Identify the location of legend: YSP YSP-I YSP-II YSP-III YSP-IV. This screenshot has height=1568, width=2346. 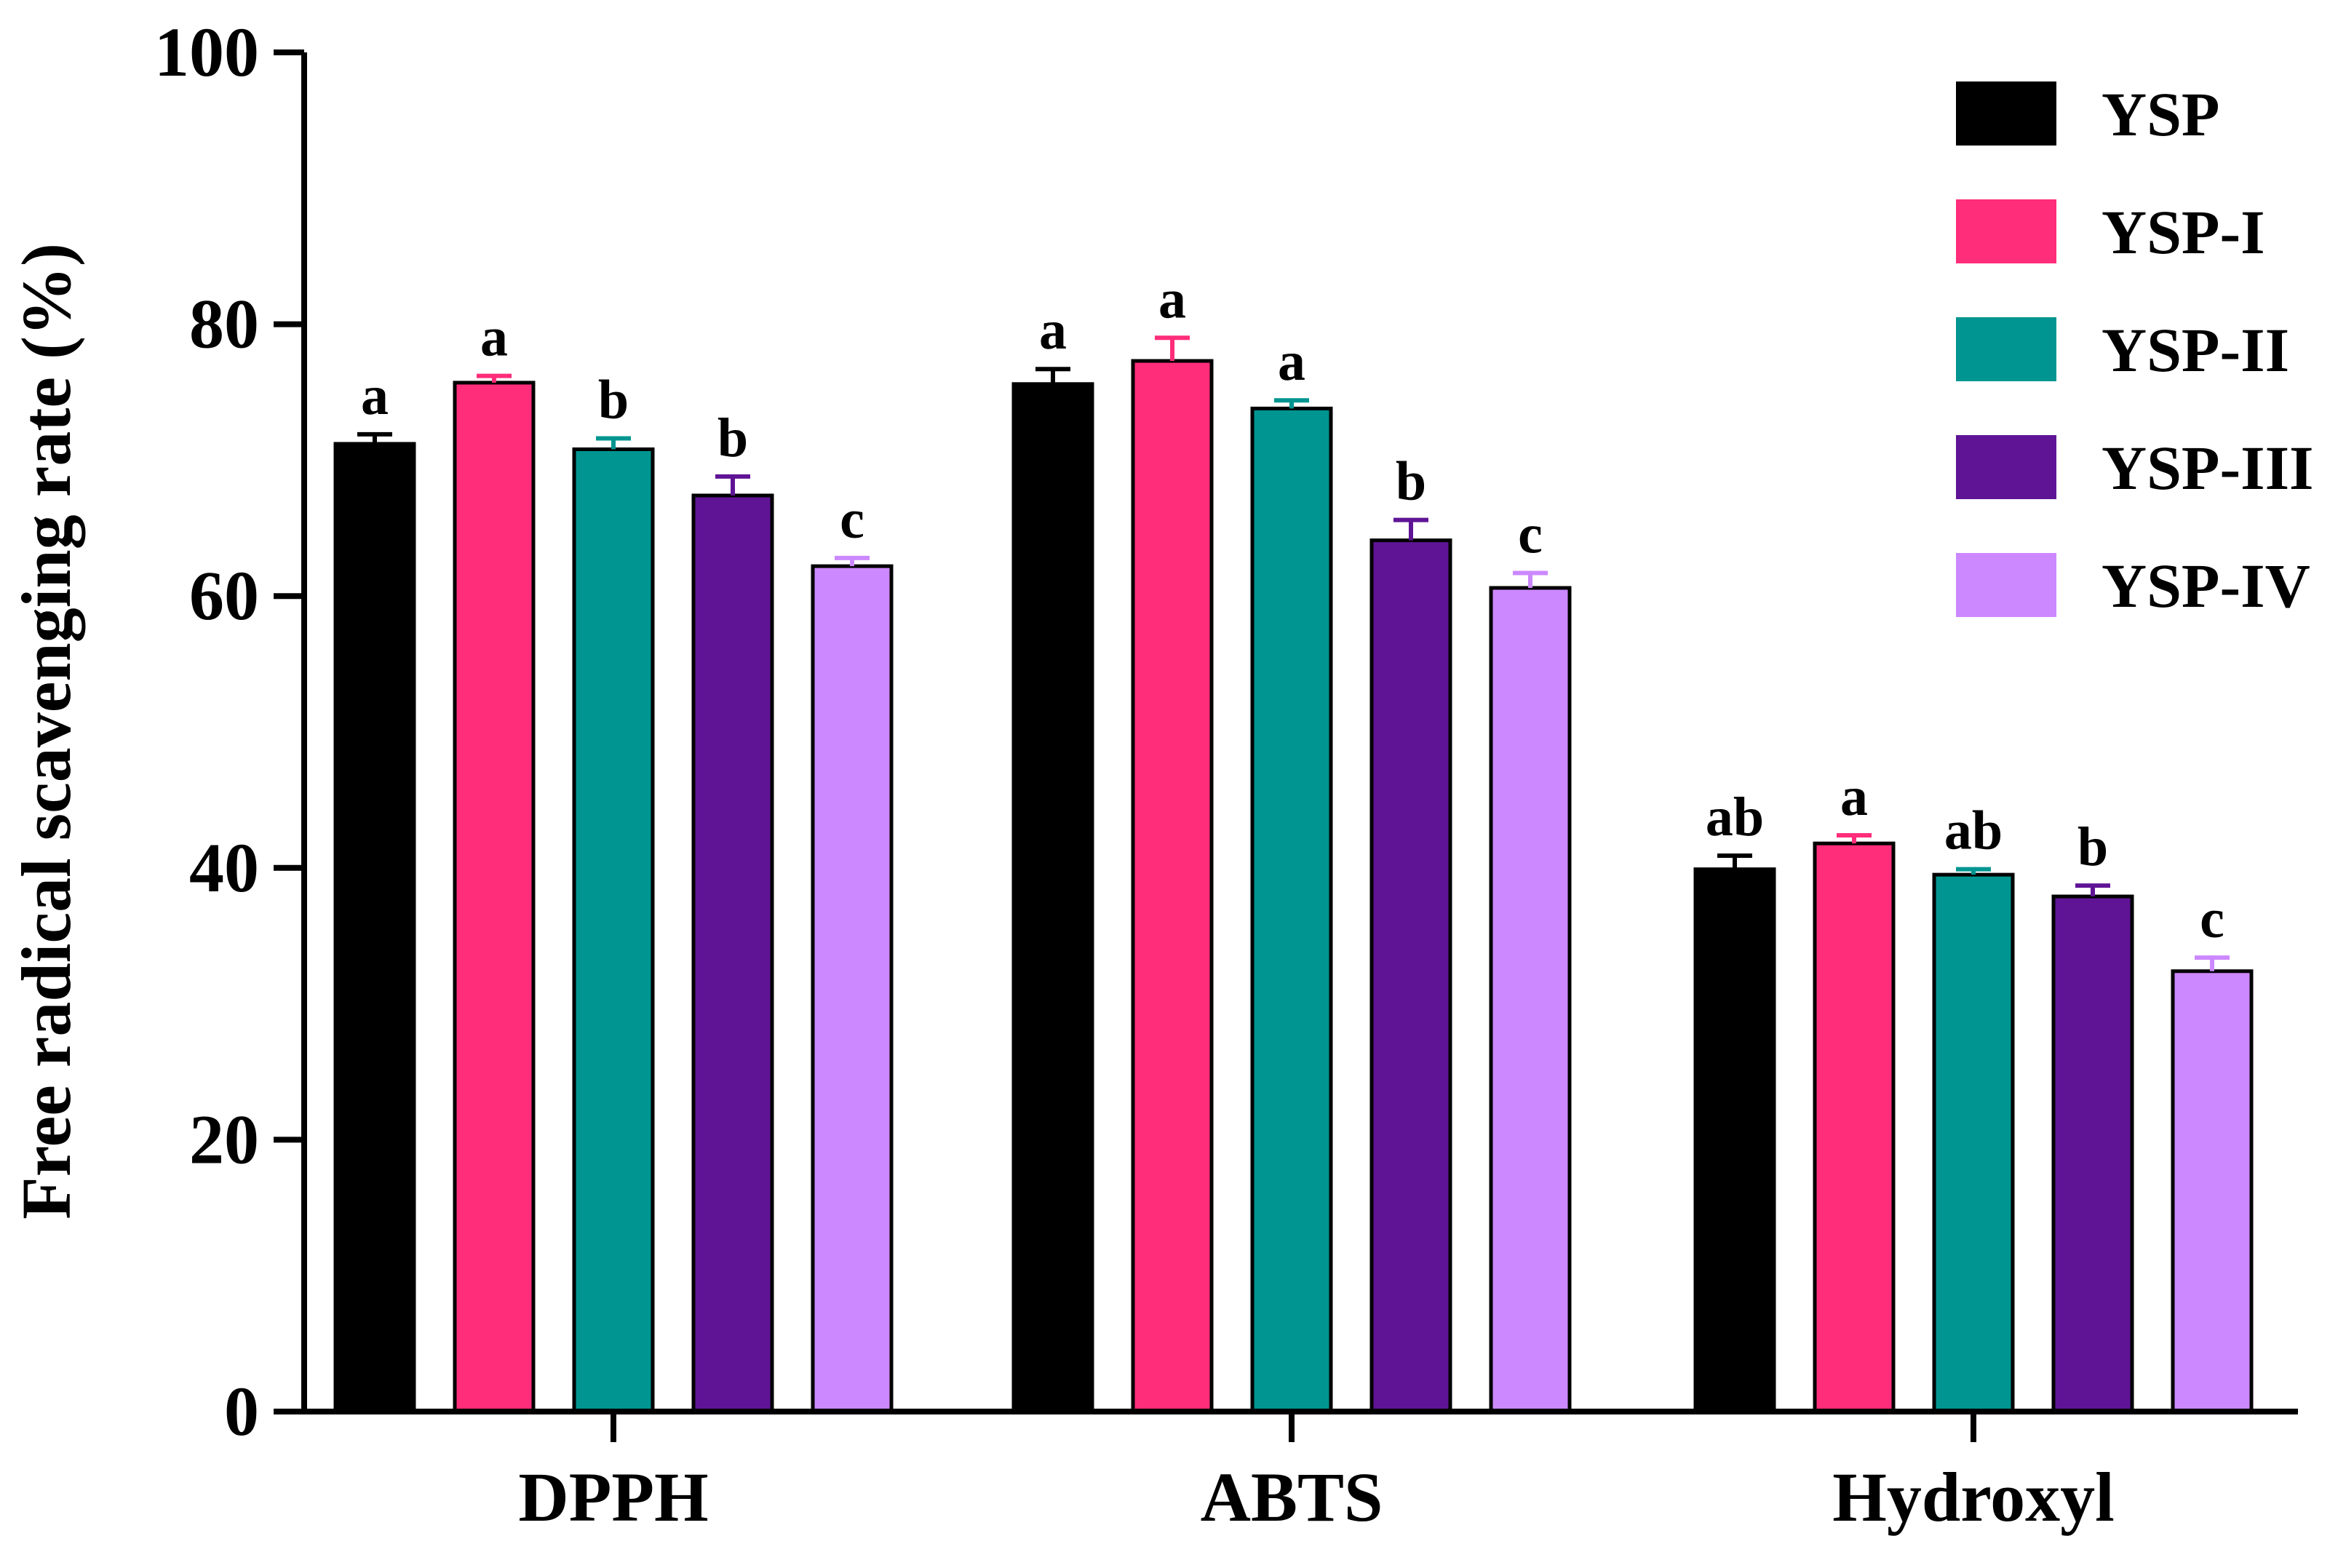
(2135, 350).